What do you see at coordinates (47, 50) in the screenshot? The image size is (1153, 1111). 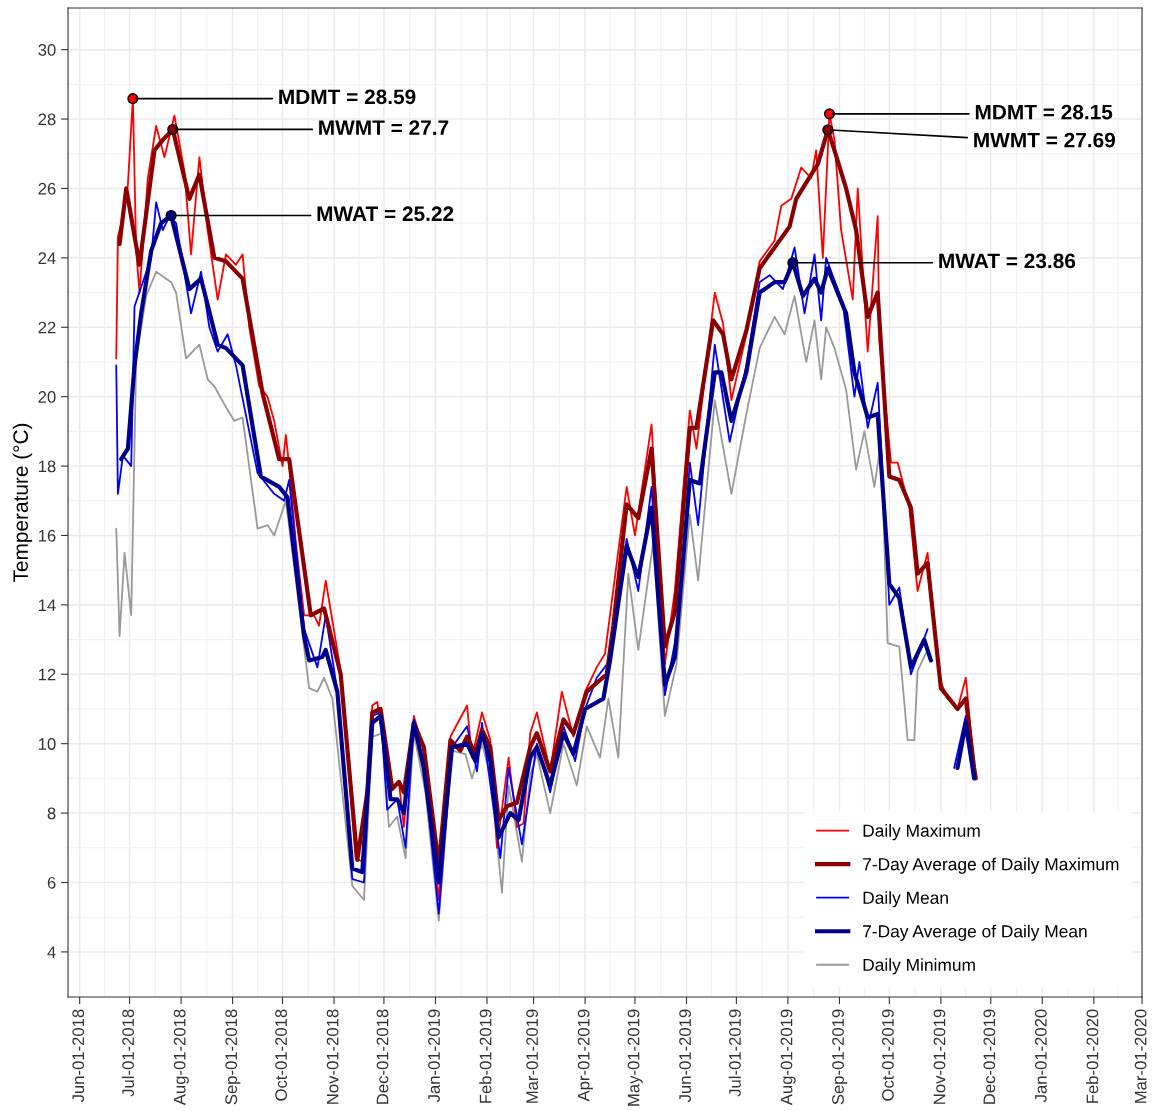 I see `y-tick-label: 30` at bounding box center [47, 50].